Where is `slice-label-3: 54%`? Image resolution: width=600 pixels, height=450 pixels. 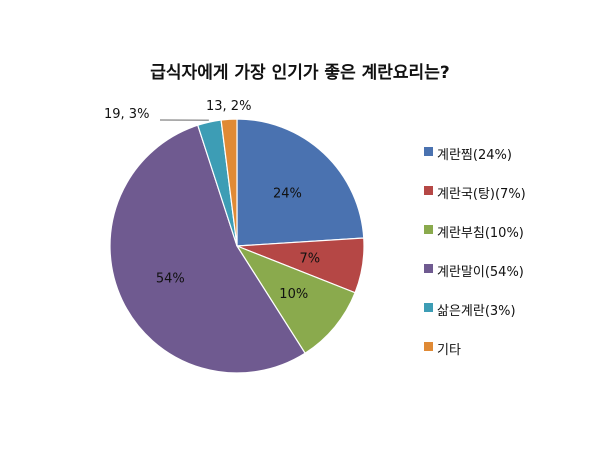
slice-label-3: 54% is located at coordinates (170, 278).